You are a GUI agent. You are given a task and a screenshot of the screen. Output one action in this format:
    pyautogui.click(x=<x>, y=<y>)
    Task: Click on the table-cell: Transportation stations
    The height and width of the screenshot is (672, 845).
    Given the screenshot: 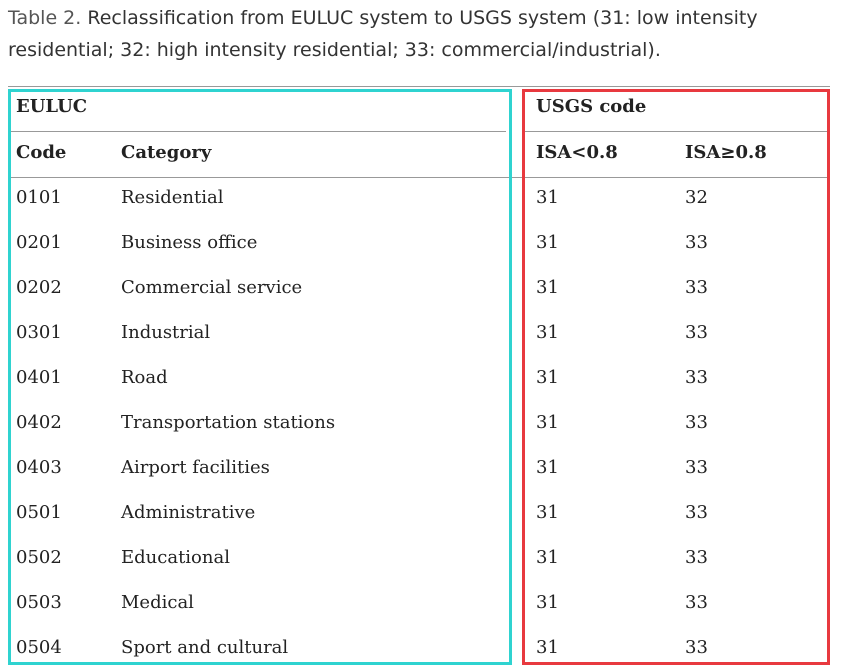 What is the action you would take?
    pyautogui.click(x=228, y=422)
    